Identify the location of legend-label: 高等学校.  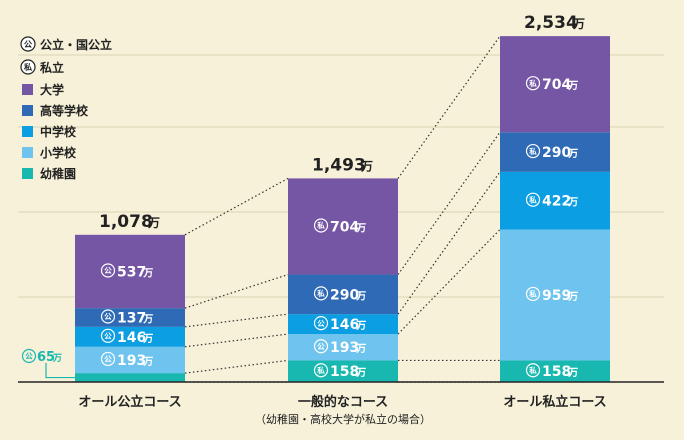
(64, 110).